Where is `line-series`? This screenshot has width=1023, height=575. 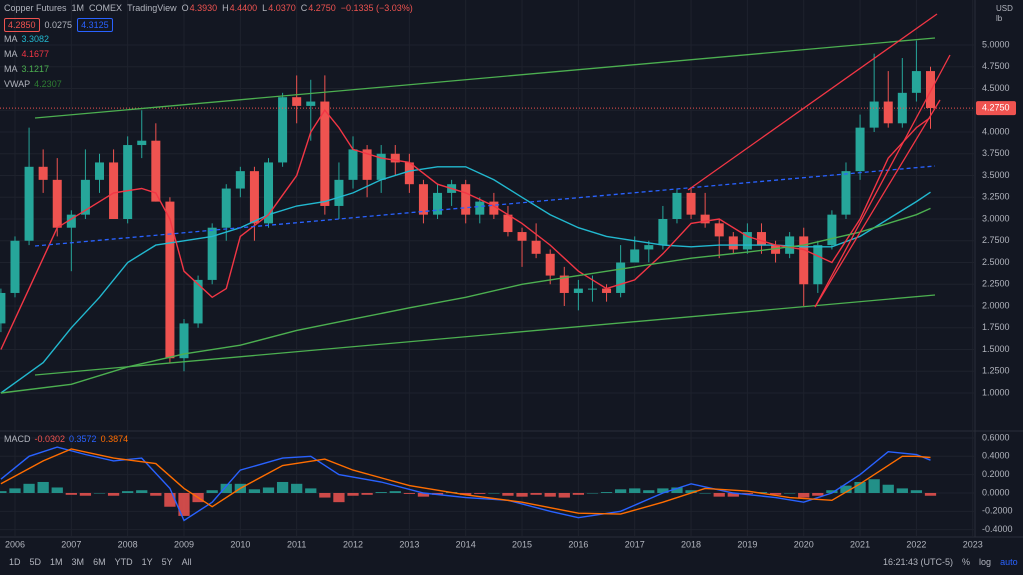 line-series is located at coordinates (465, 481).